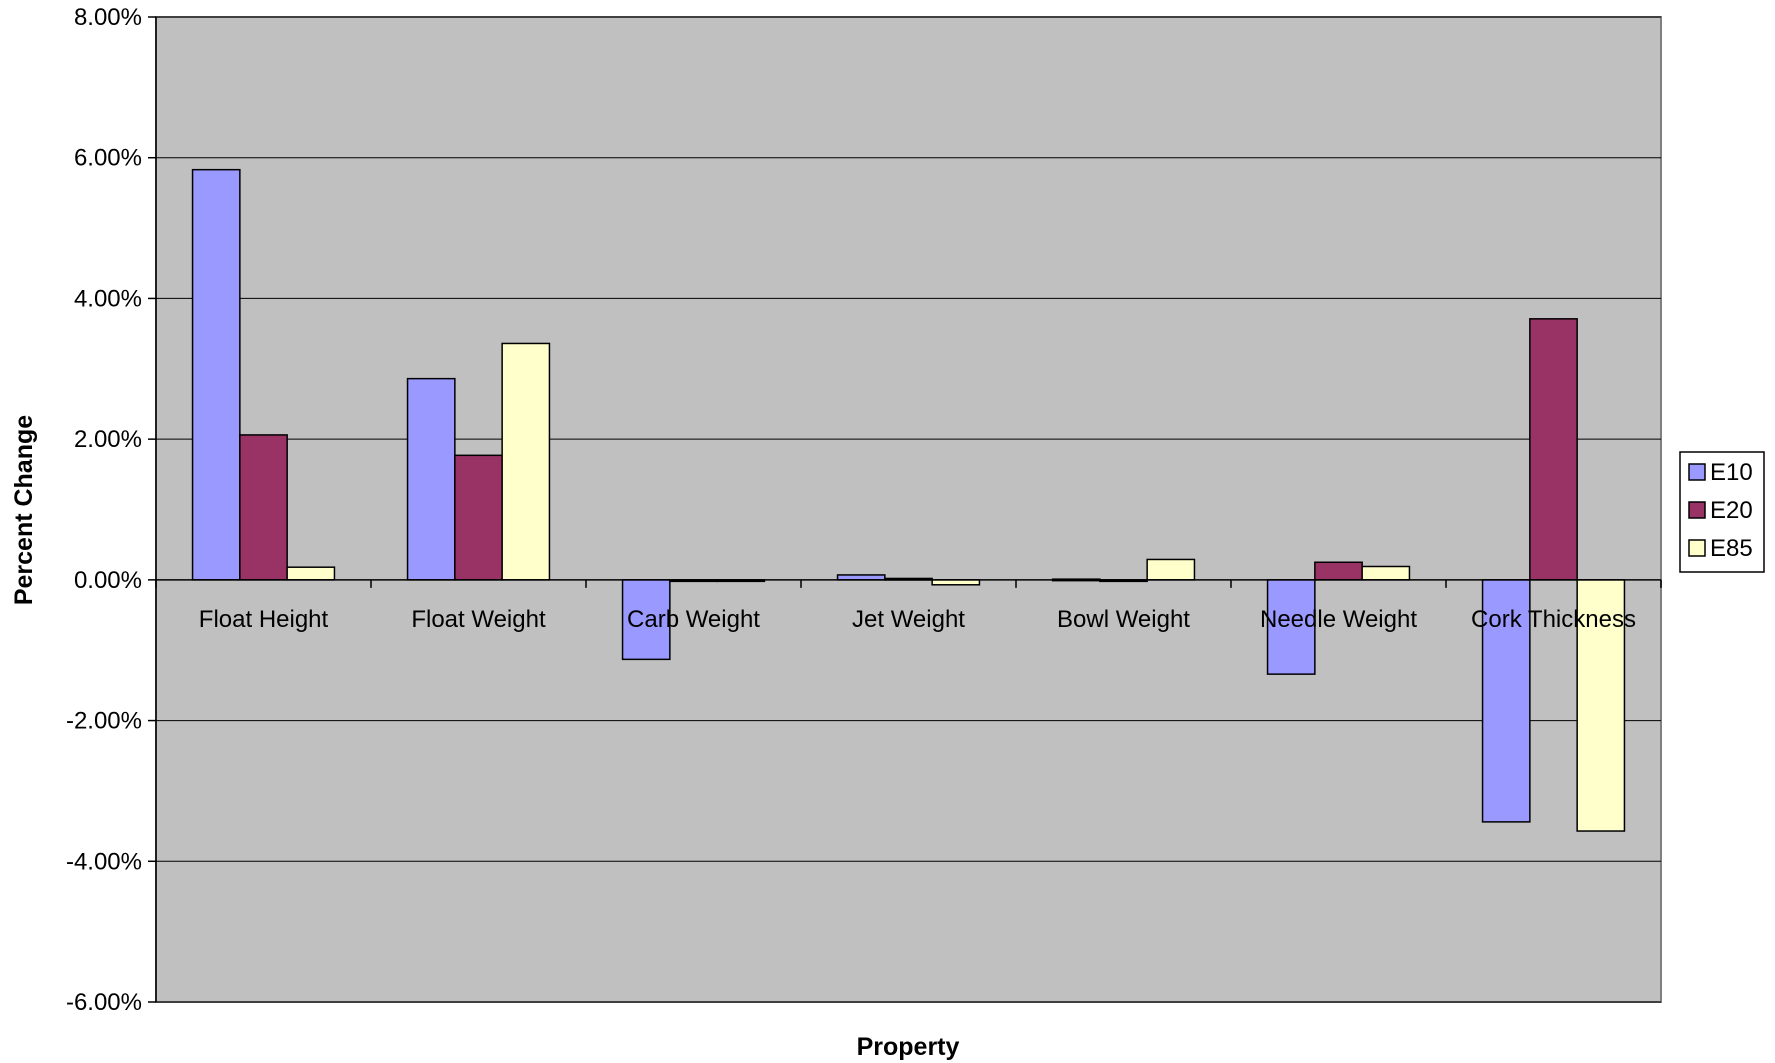  I want to click on y-tick-label: 2.00%, so click(108, 439).